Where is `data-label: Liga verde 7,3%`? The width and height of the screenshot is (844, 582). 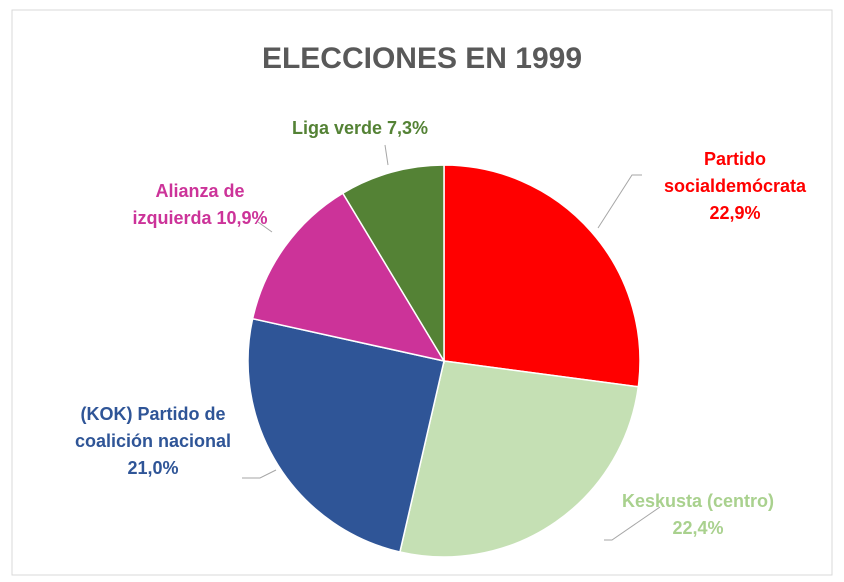
data-label: Liga verde 7,3% is located at coordinates (360, 128).